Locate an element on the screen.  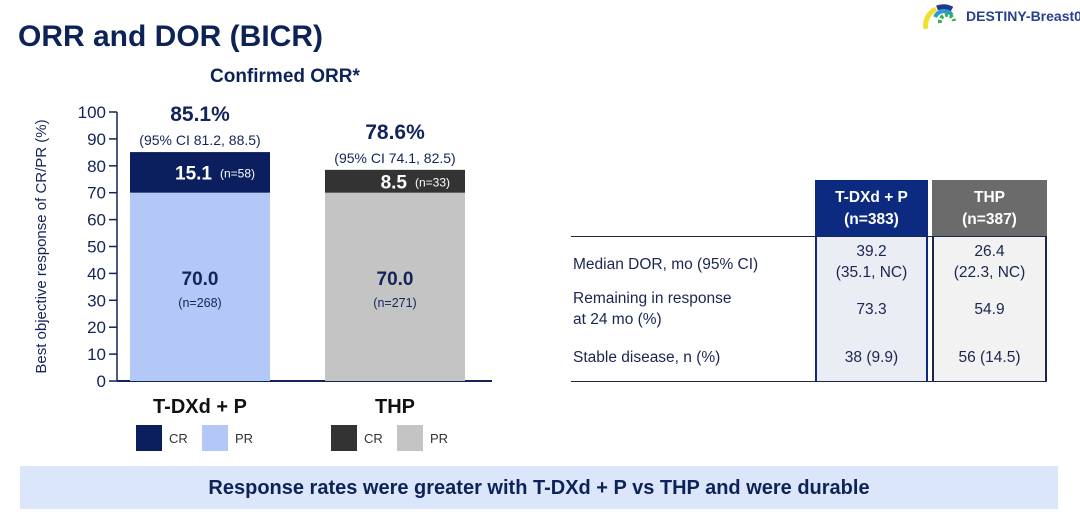
cr-value-label: 15.1 is located at coordinates (193, 173).